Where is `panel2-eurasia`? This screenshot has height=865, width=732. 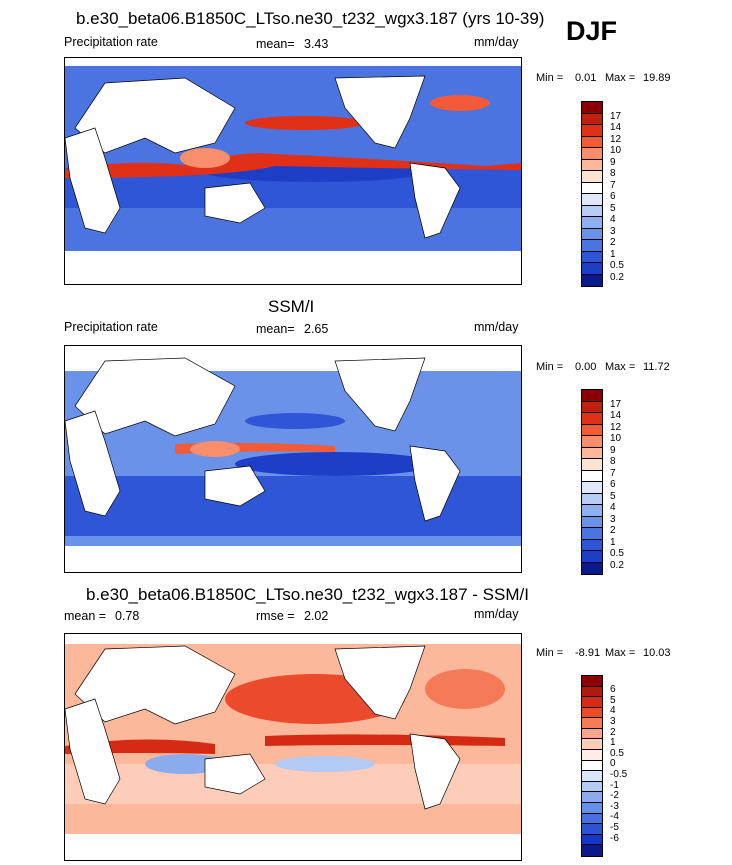 panel2-eurasia is located at coordinates (155, 397).